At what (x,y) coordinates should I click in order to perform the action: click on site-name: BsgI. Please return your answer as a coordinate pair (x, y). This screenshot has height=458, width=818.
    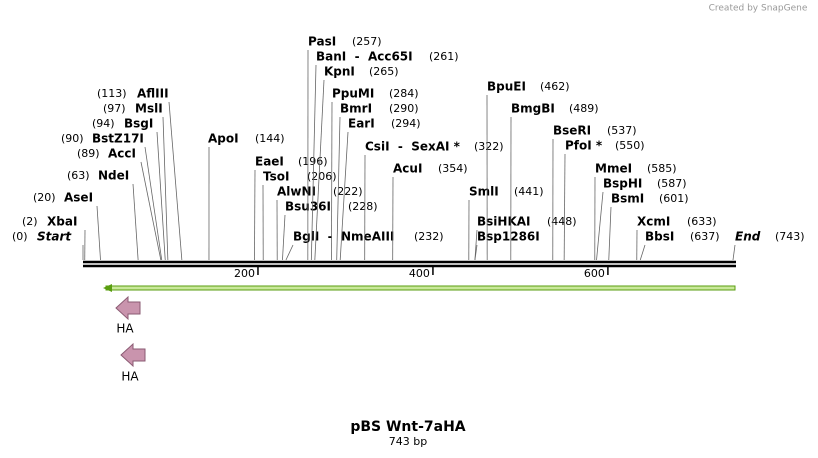
    Looking at the image, I should click on (138, 124).